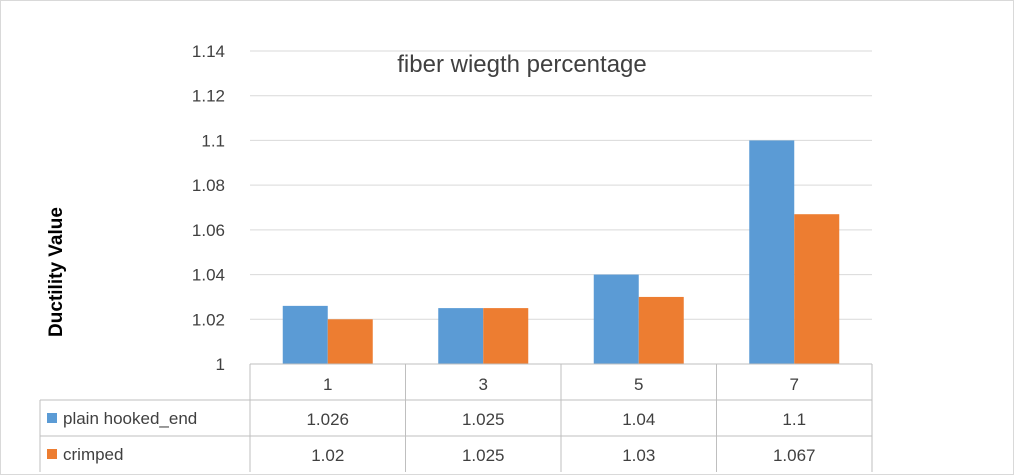  I want to click on y-tick-label: 1.14, so click(208, 51).